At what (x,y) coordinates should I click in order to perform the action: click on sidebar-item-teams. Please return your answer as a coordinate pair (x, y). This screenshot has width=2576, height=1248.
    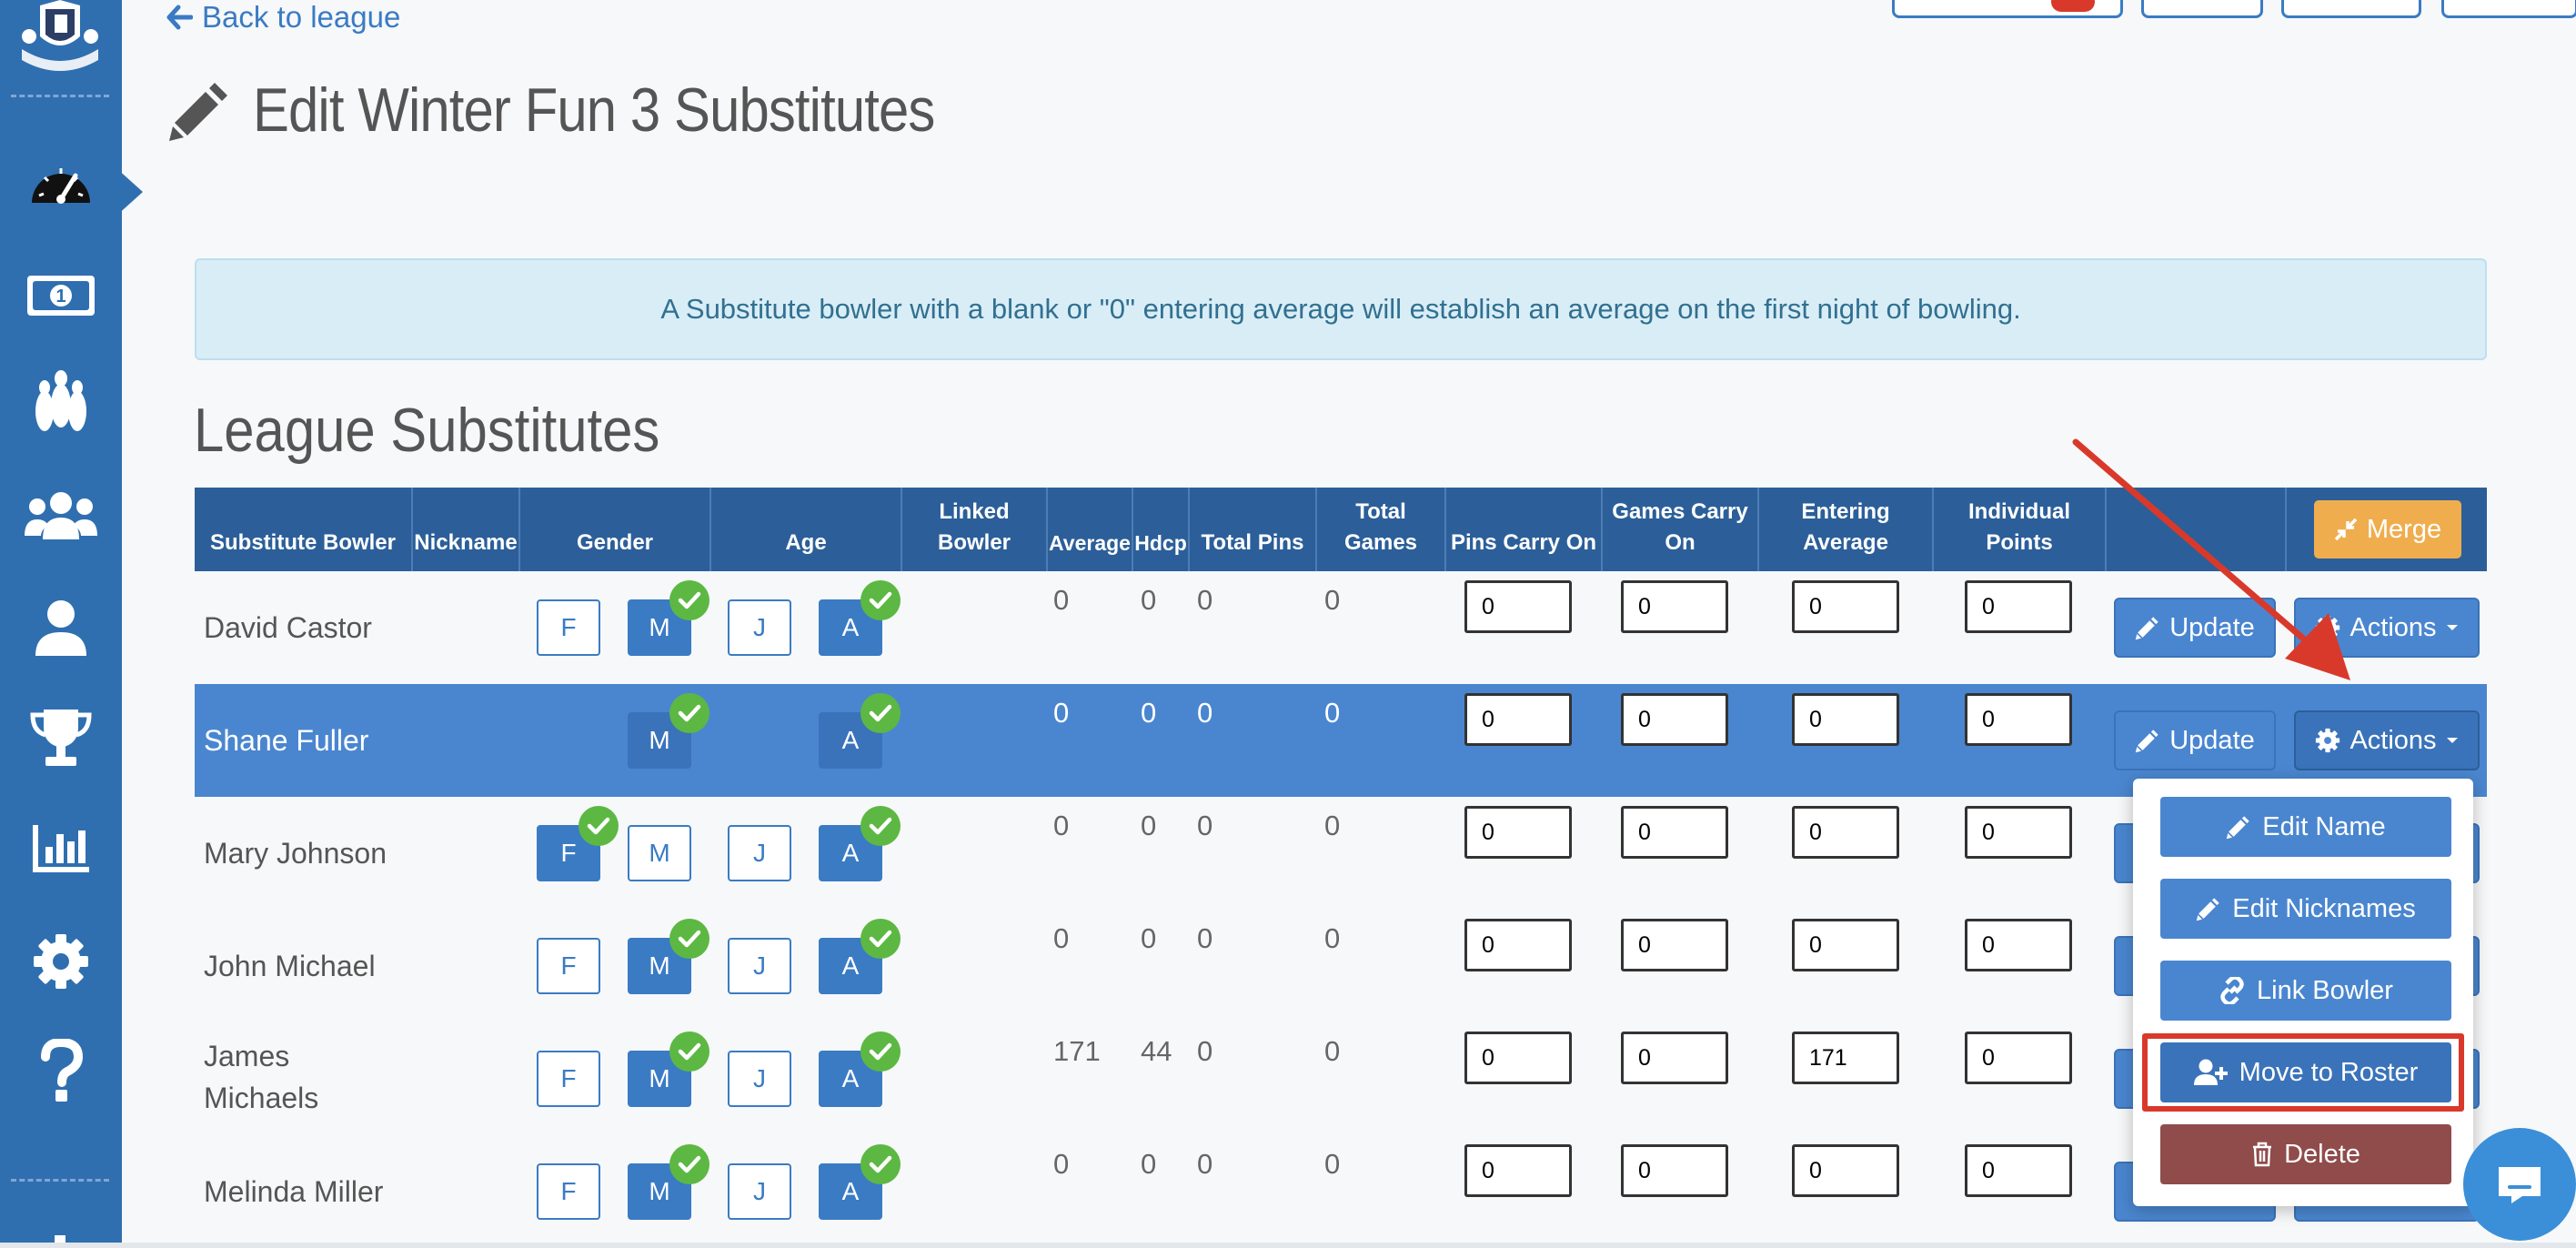
    Looking at the image, I should click on (60, 516).